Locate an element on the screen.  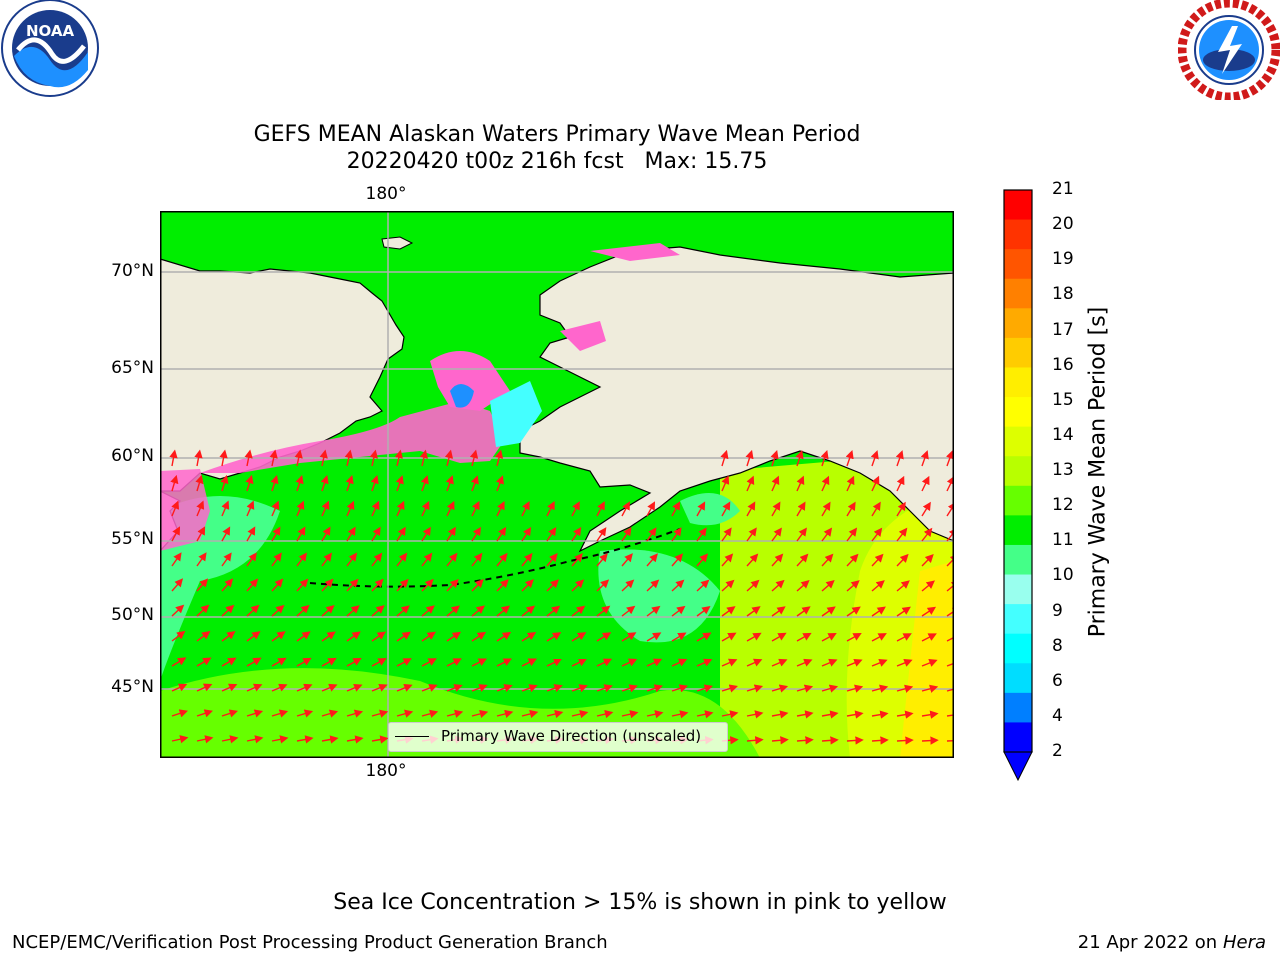
latitude-label-55n: 55°N is located at coordinates (132, 539).